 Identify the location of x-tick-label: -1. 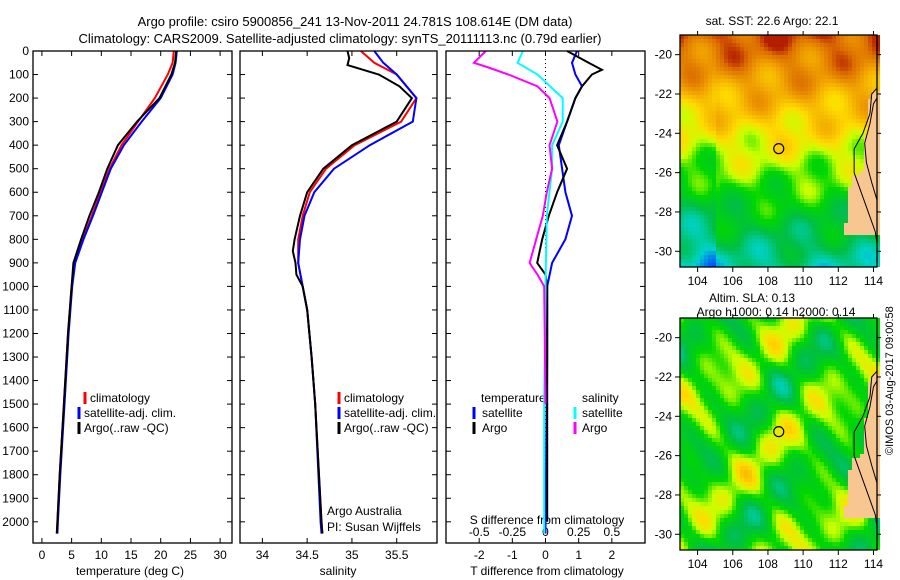
(512, 555).